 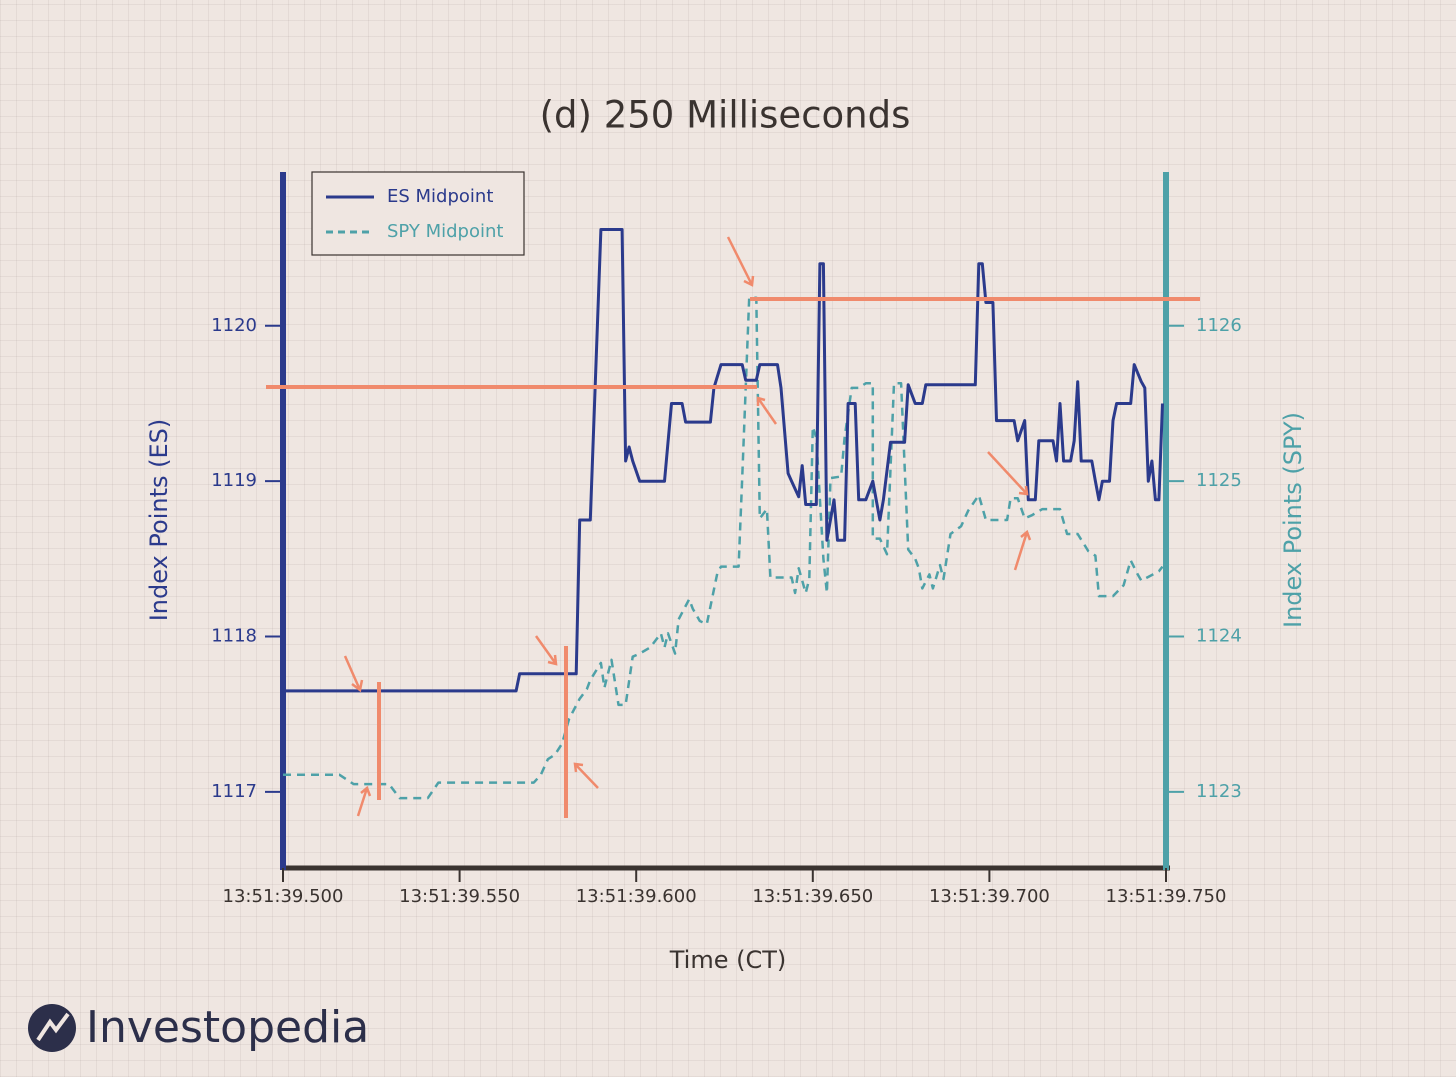 I want to click on y2-tick-label: 1126, so click(x=1219, y=325).